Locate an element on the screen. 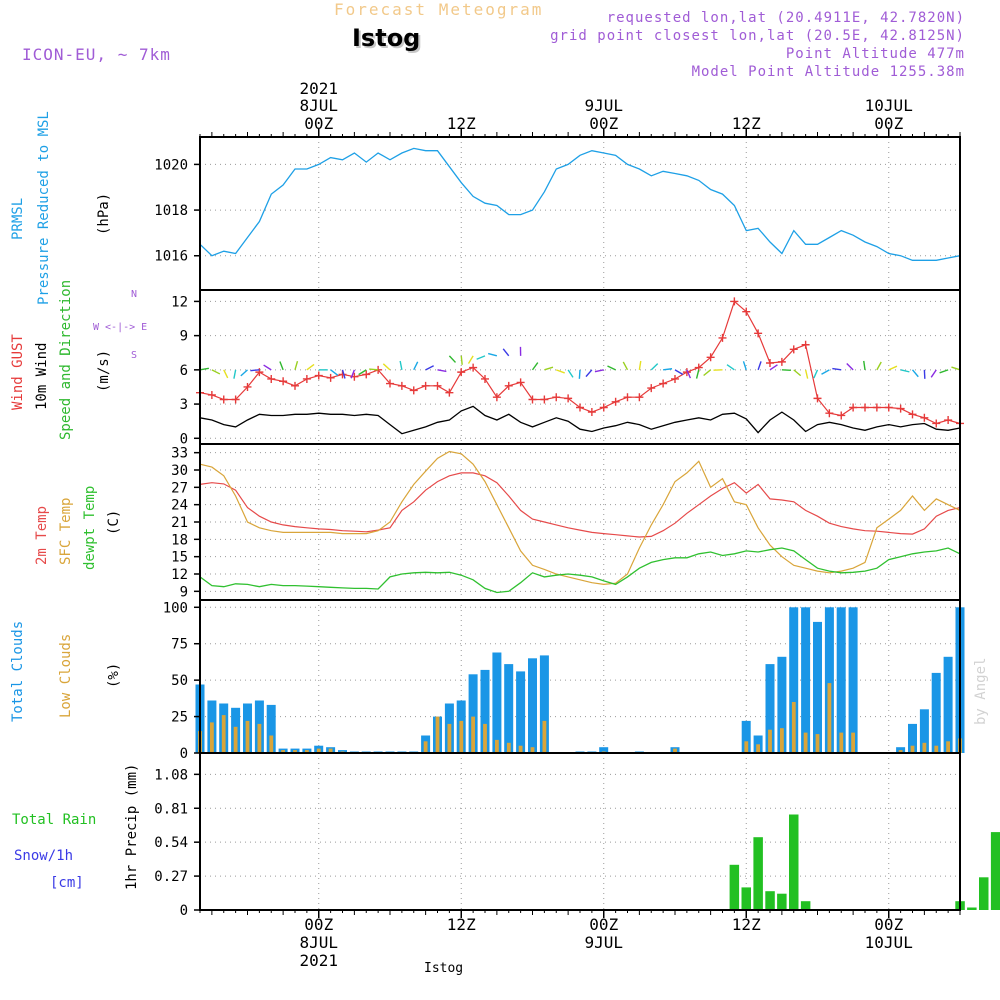 This screenshot has height=1000, width=1000. meteogram-title: Forecast Meteogram is located at coordinates (439, 9).